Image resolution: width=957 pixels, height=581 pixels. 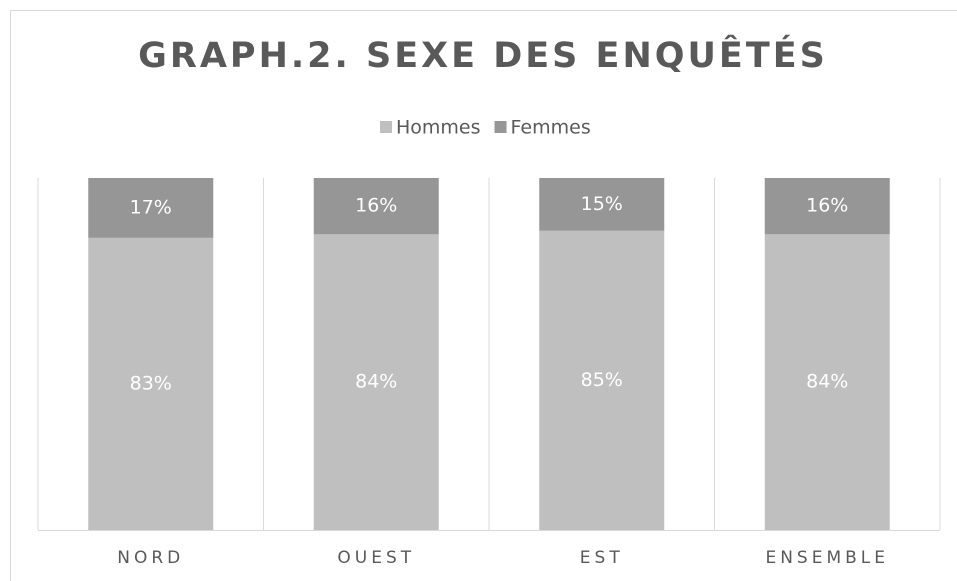 I want to click on data-label: 17%, so click(x=151, y=207).